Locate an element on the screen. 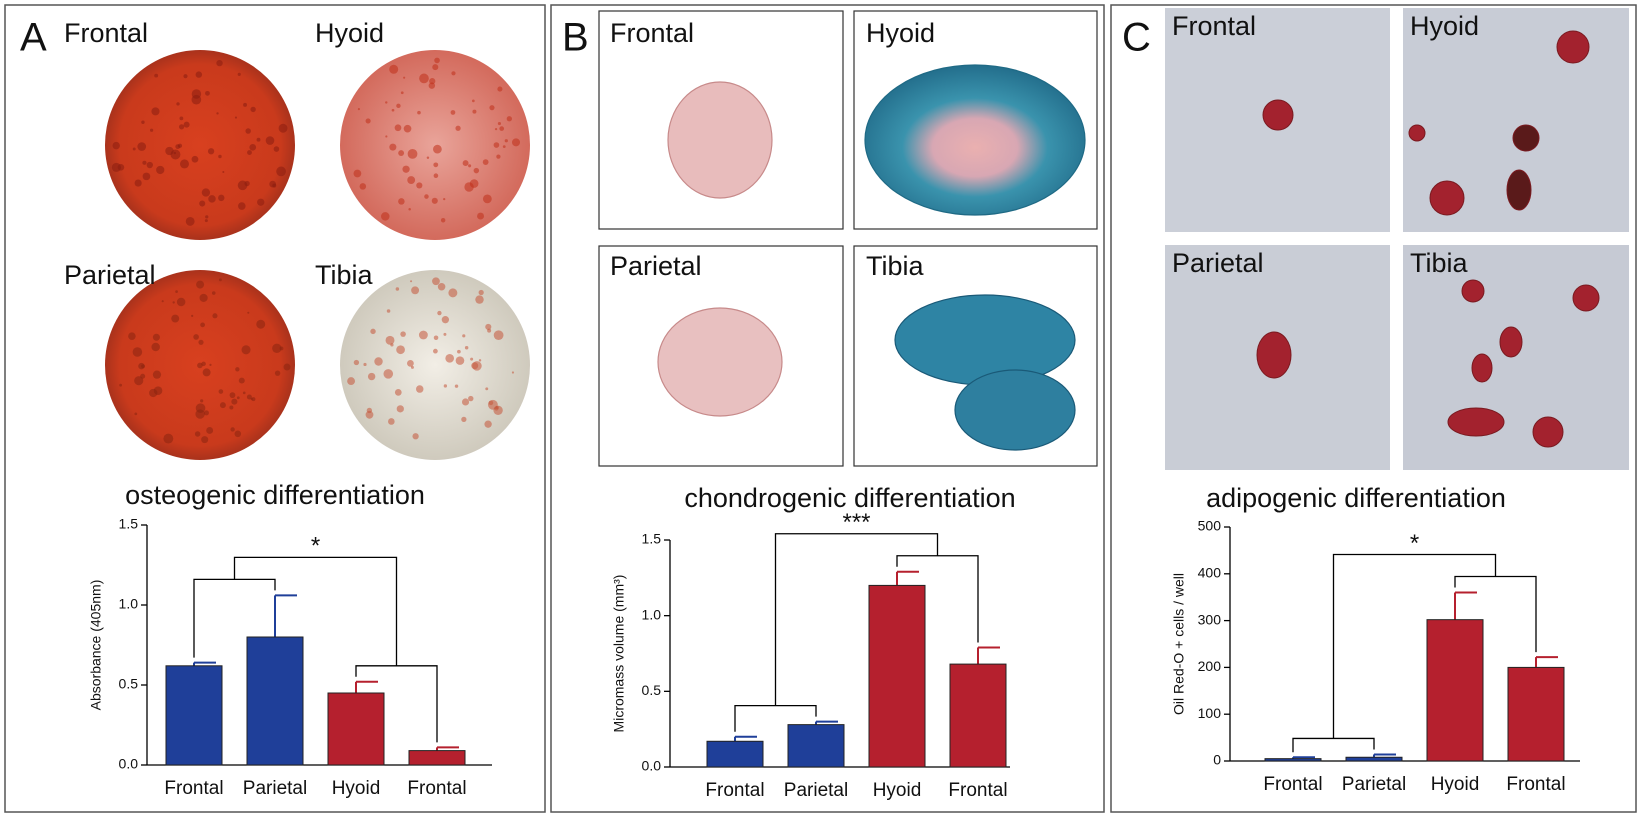 The width and height of the screenshot is (1641, 817). y-tick-label: 1.5 is located at coordinates (129, 524).